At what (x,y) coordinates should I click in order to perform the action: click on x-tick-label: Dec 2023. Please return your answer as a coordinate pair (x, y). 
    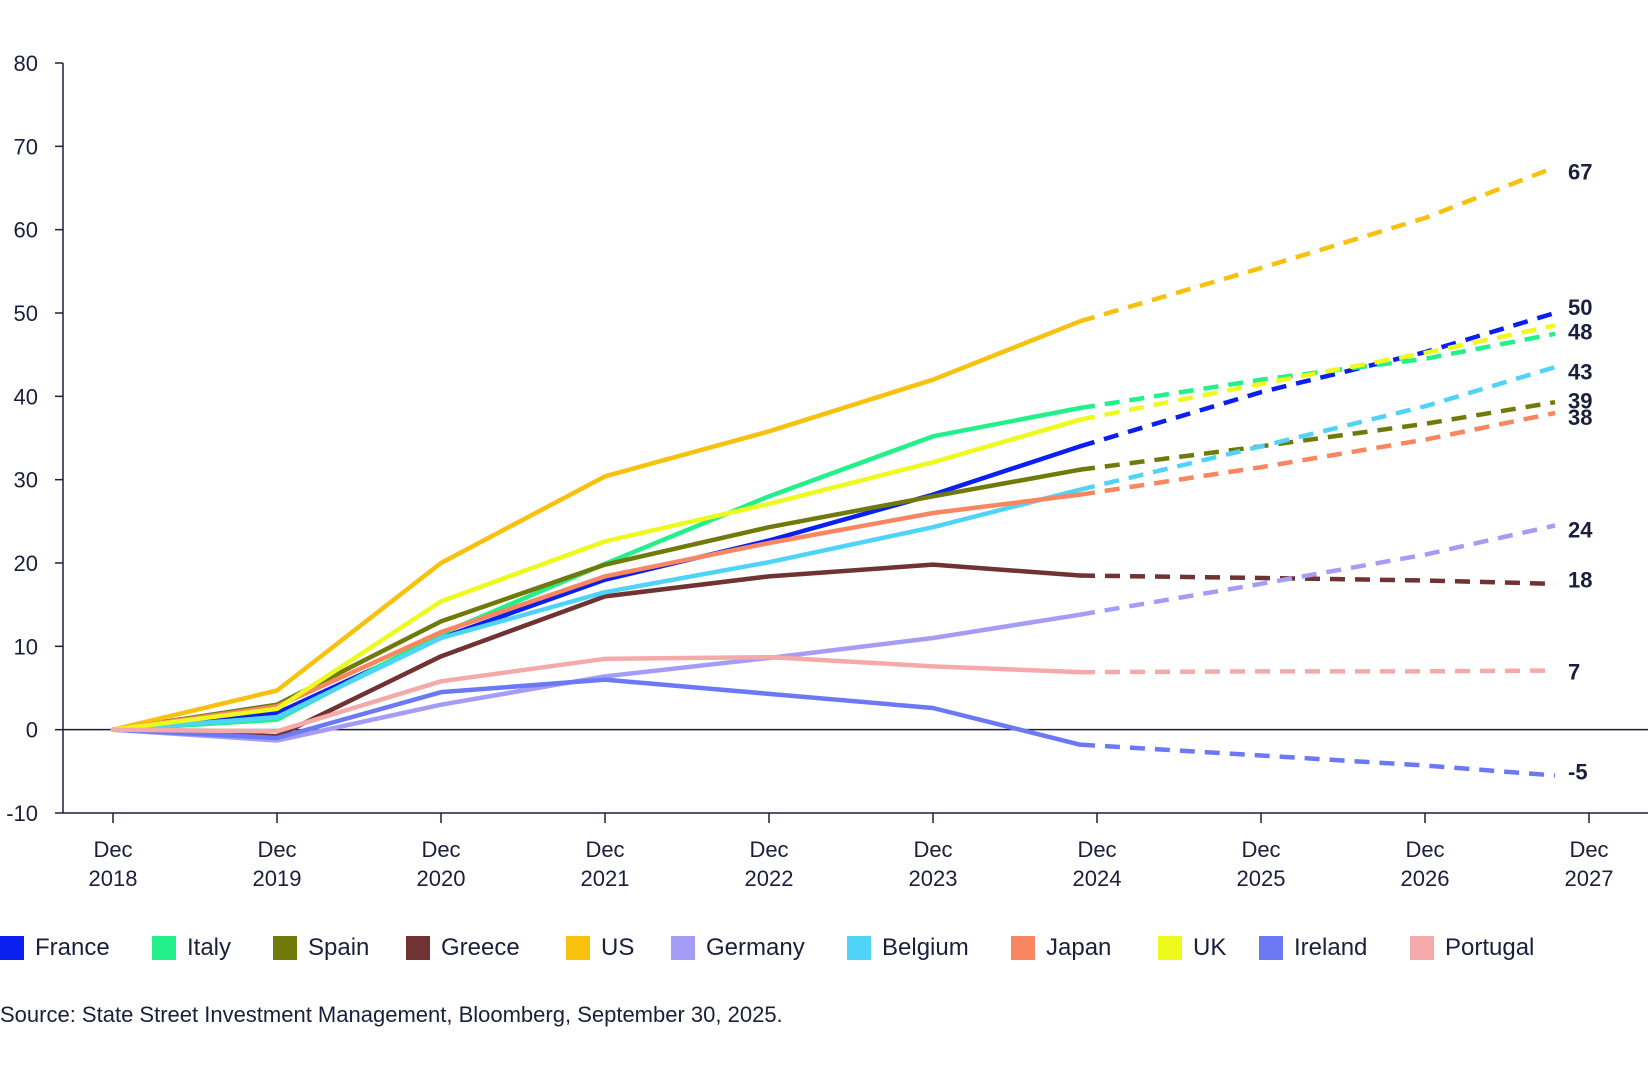
    Looking at the image, I should click on (933, 864).